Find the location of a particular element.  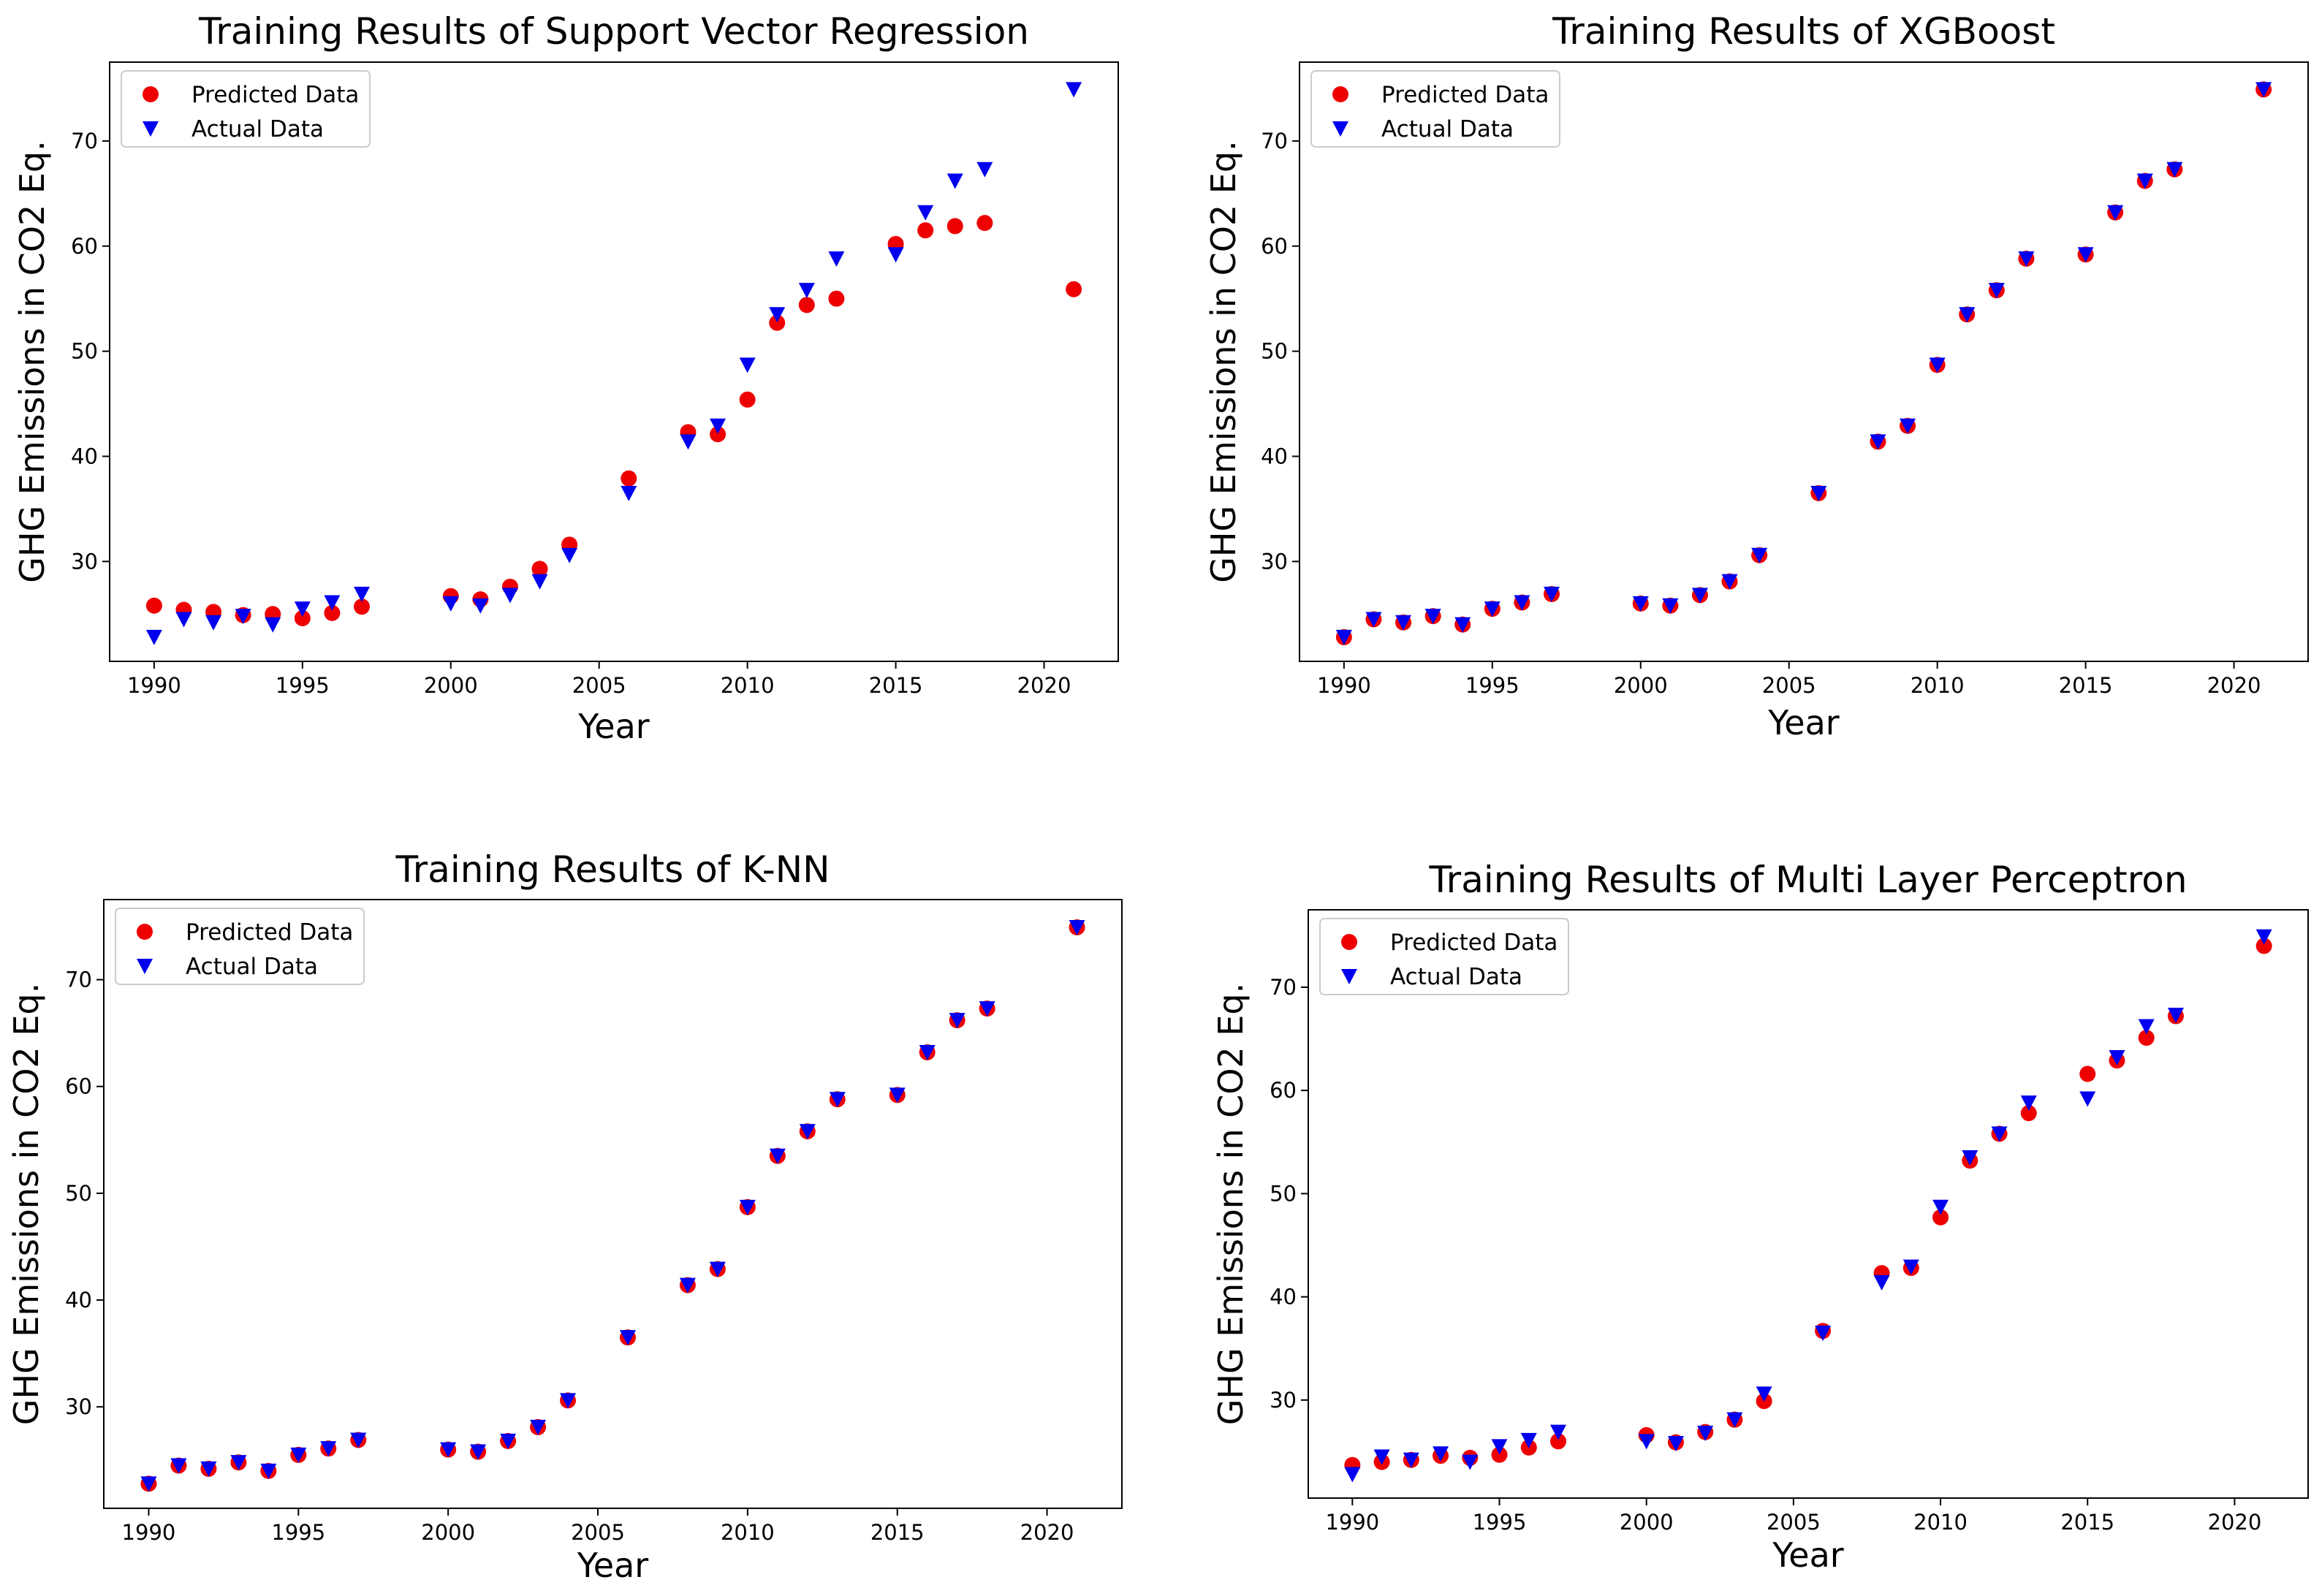

x-tick-label: 2010 is located at coordinates (1938, 685).